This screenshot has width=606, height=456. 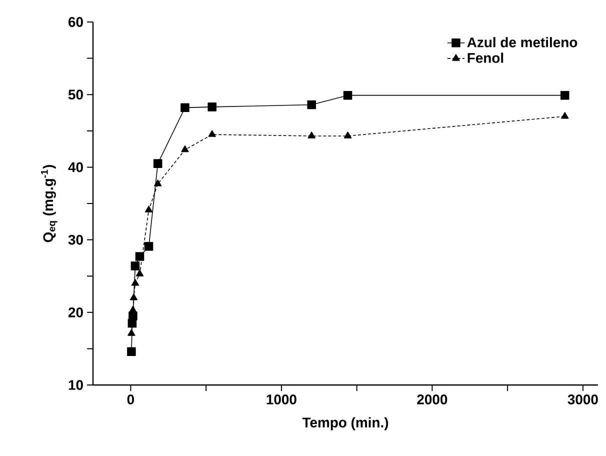 I want to click on y-tick-label: 10, so click(x=75, y=385).